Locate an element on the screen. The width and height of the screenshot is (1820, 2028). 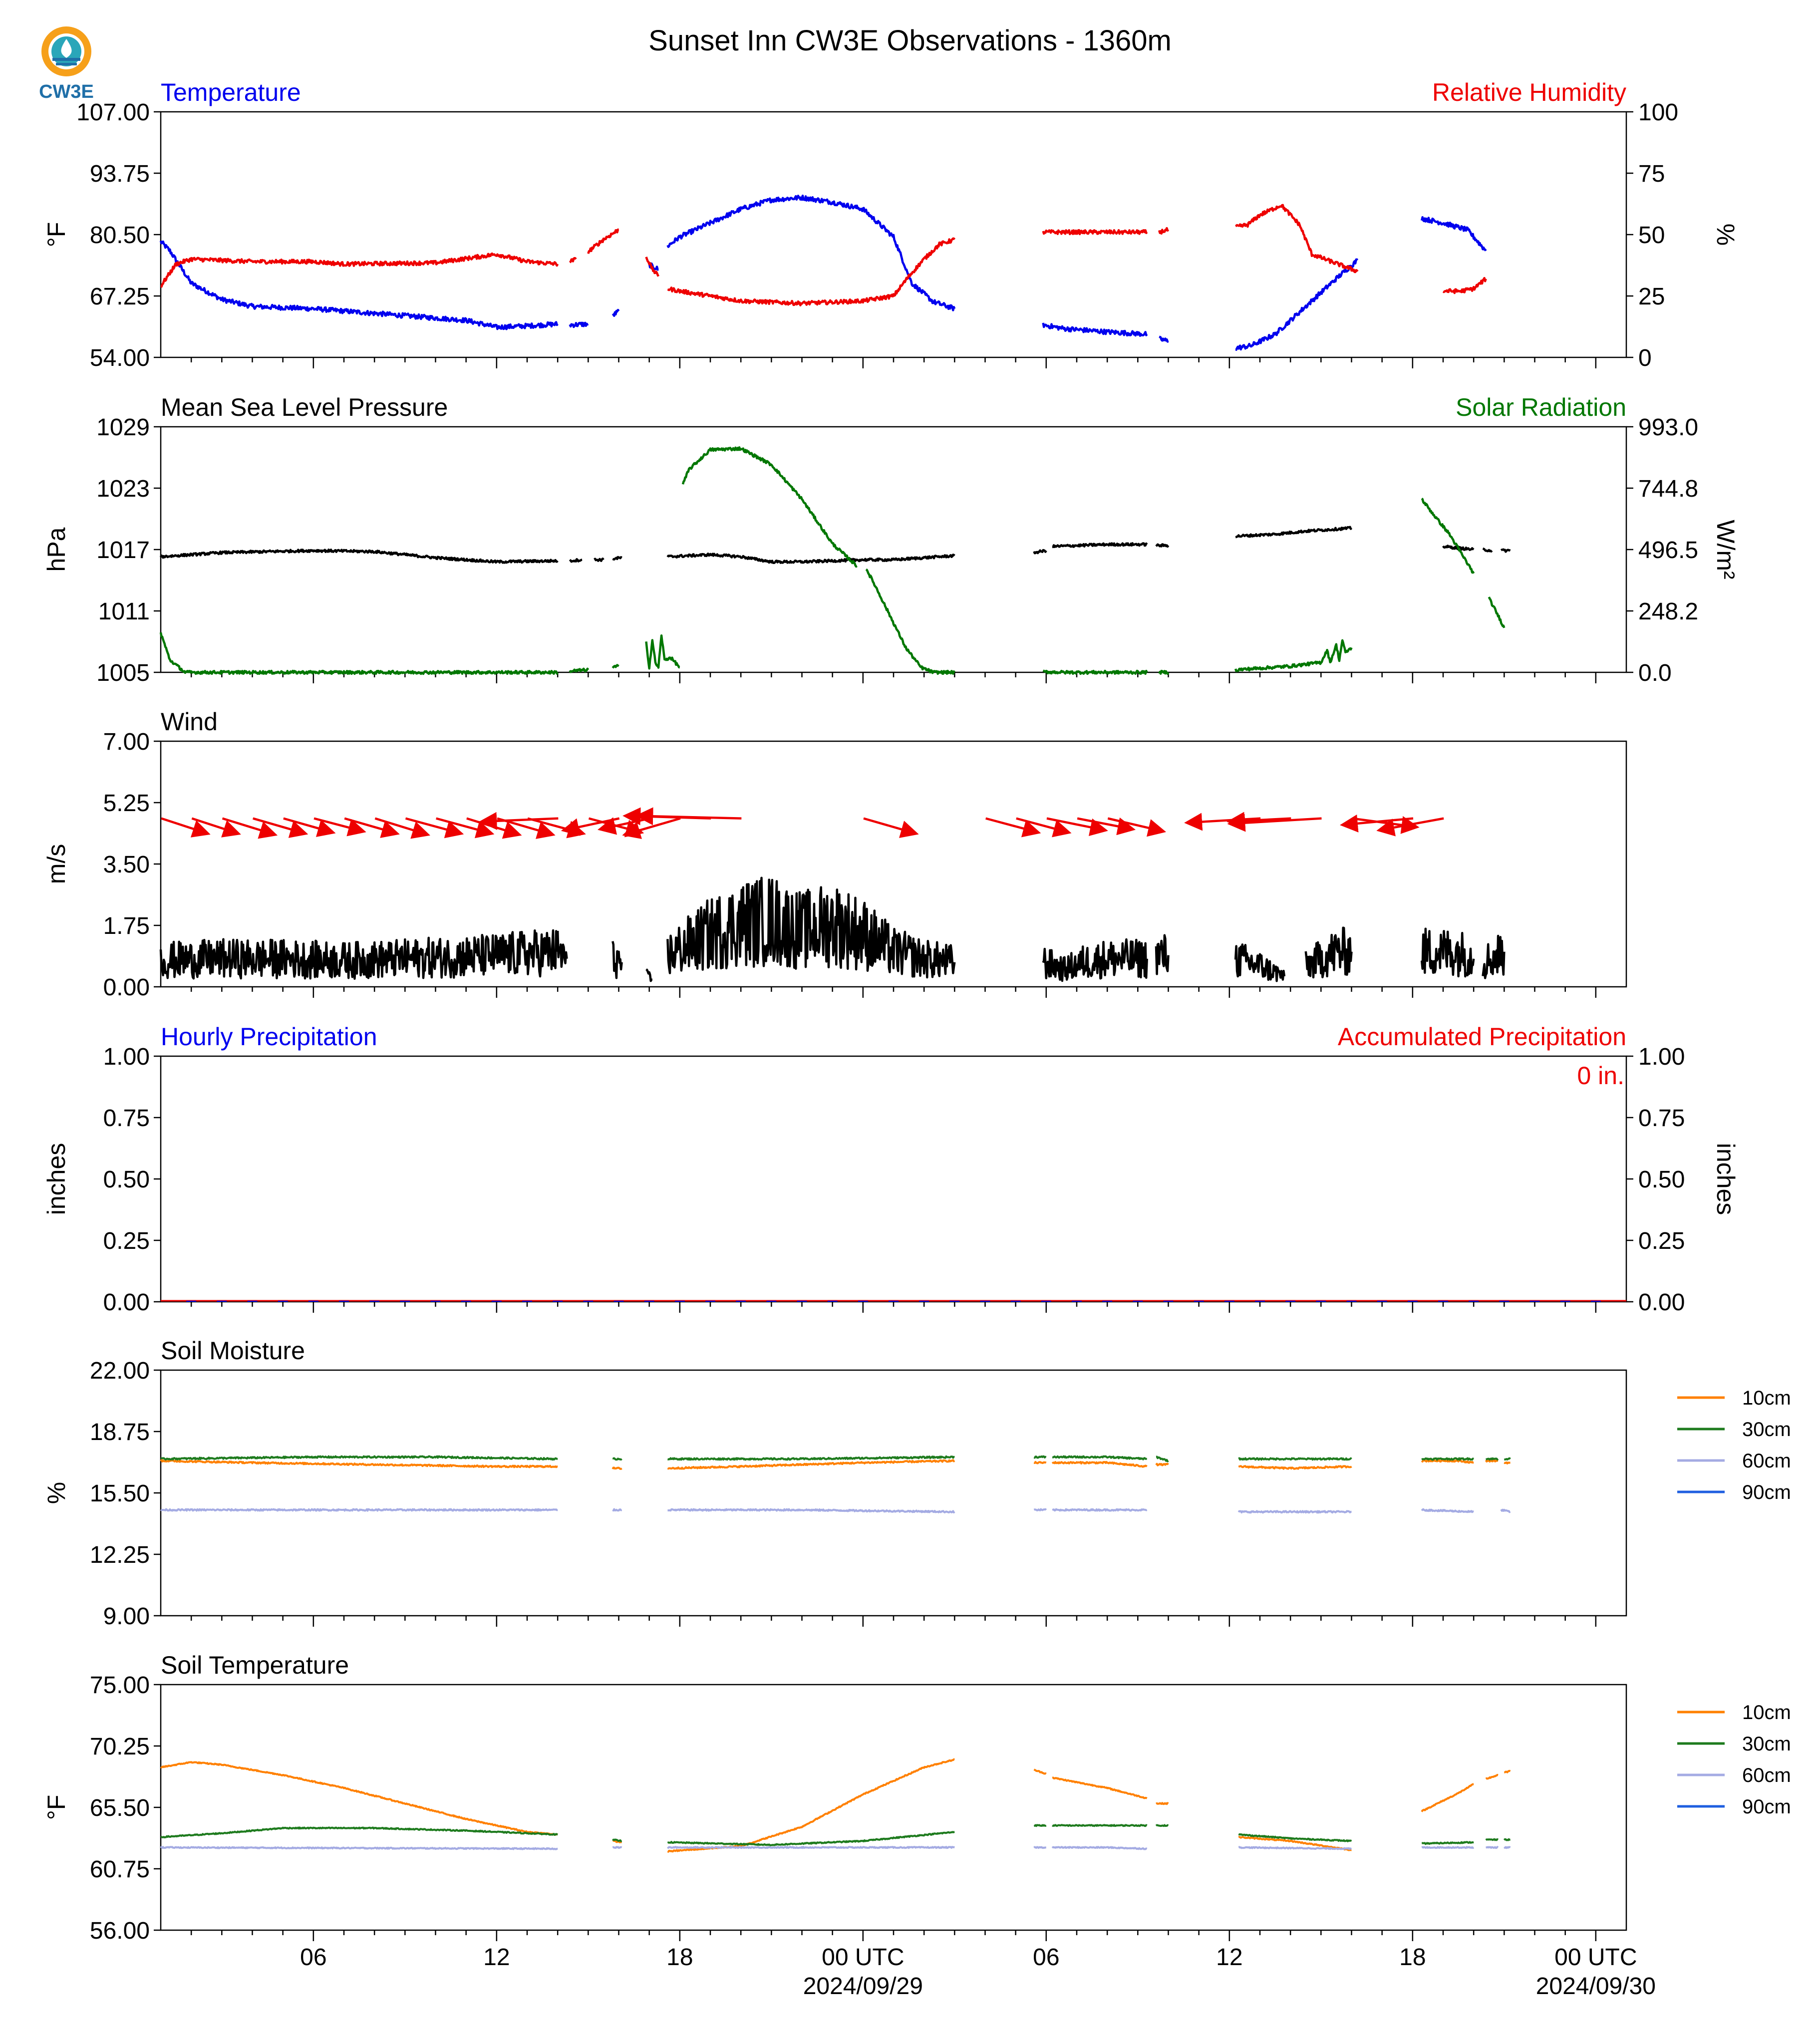
legend-label: 10cm is located at coordinates (1766, 1713).